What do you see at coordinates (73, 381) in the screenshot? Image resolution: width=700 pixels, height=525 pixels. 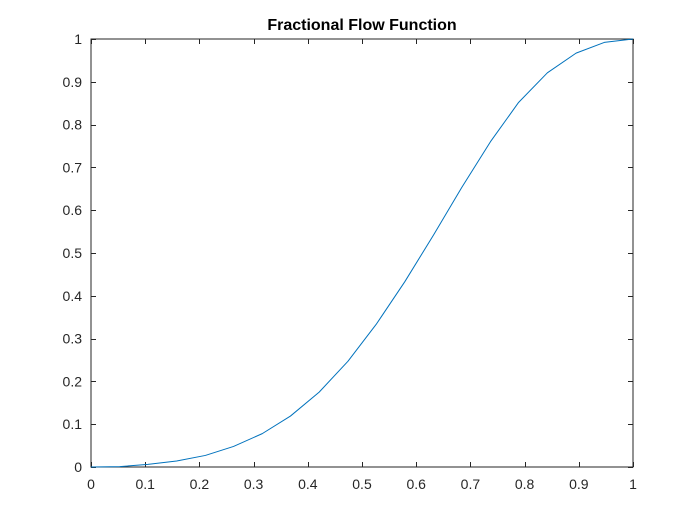 I see `y-tick-label: 0.2` at bounding box center [73, 381].